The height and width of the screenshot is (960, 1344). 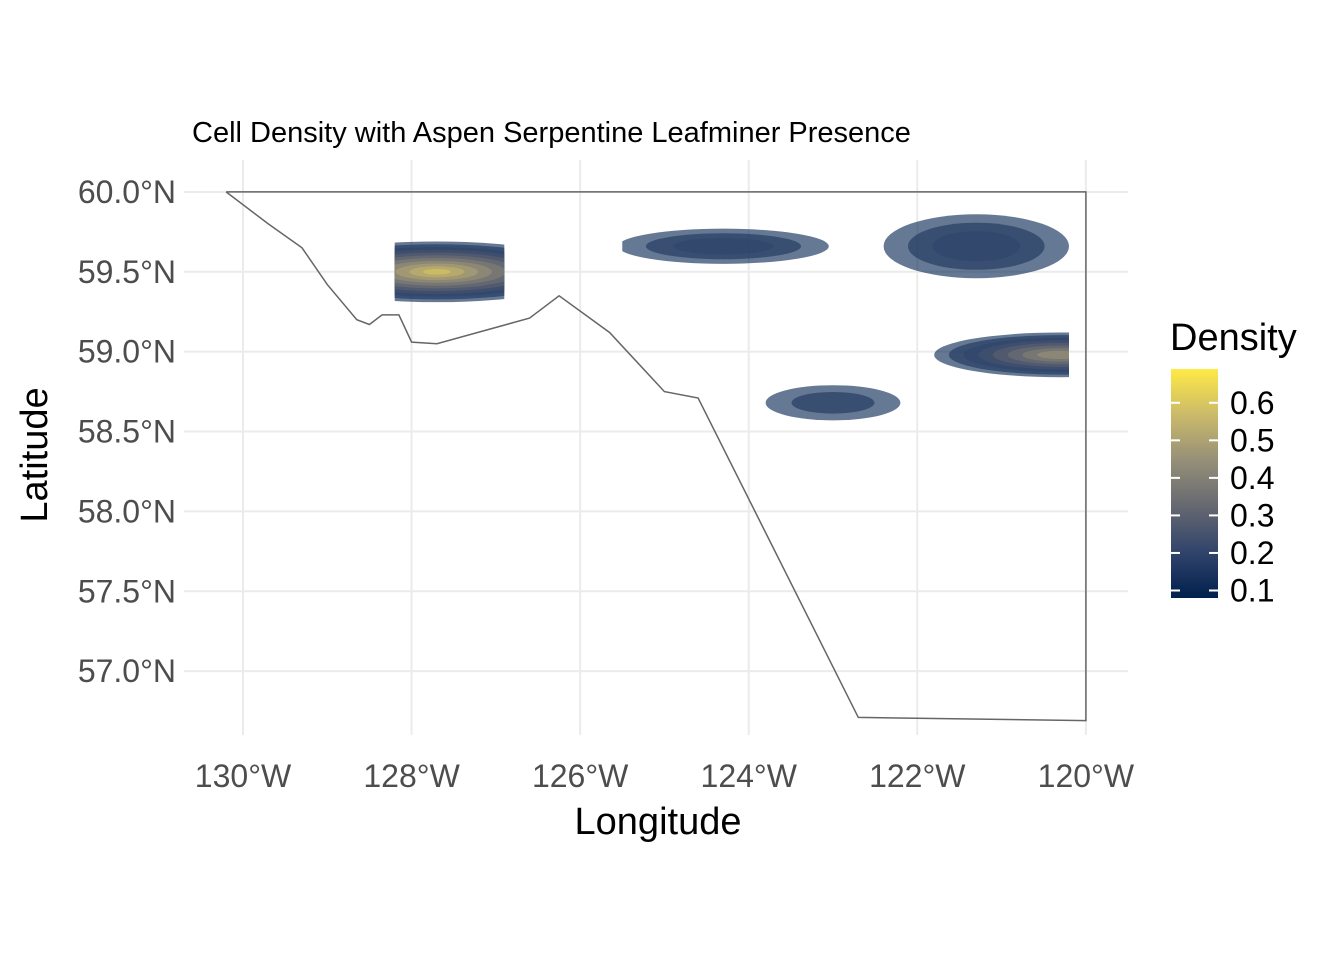 I want to click on legend: Density 0.60.50.40.30.20.1, so click(x=1233, y=462).